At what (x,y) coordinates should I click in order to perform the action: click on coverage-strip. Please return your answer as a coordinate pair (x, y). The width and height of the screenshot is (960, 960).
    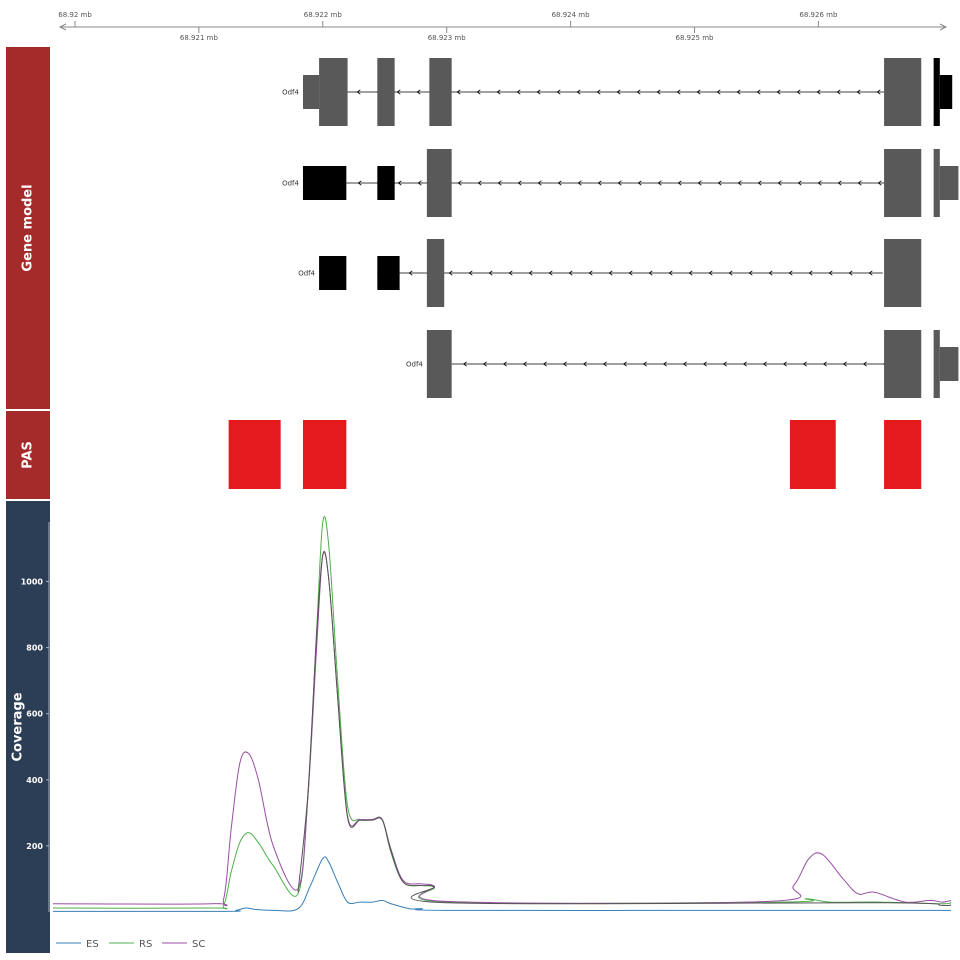
    Looking at the image, I should click on (28, 727).